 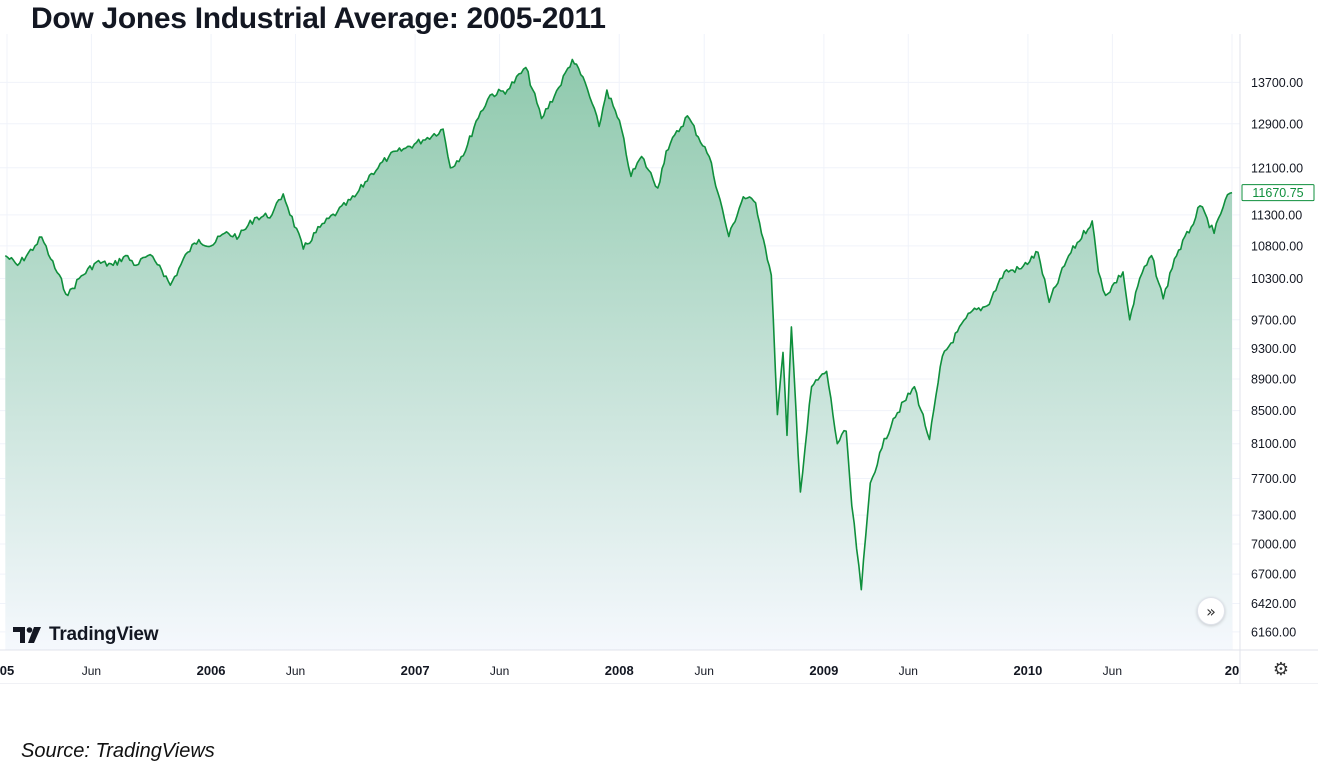 I want to click on x-tick-label: 20, so click(x=1232, y=670).